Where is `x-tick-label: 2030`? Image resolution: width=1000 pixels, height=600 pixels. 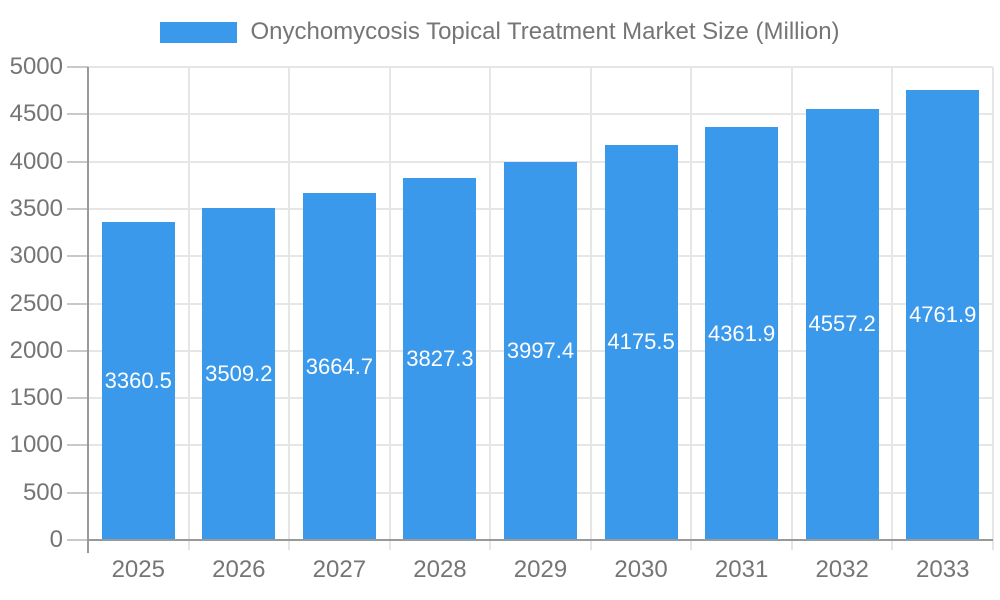 x-tick-label: 2030 is located at coordinates (641, 569).